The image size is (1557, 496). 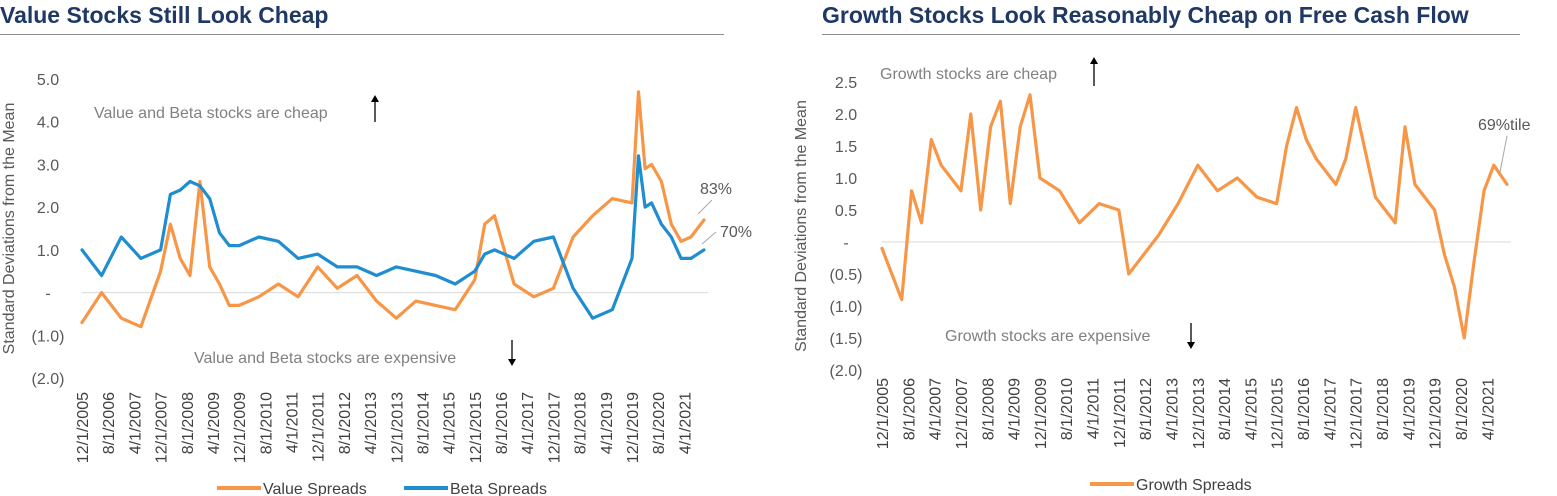 What do you see at coordinates (846, 83) in the screenshot?
I see `y-tick-label: 2.5` at bounding box center [846, 83].